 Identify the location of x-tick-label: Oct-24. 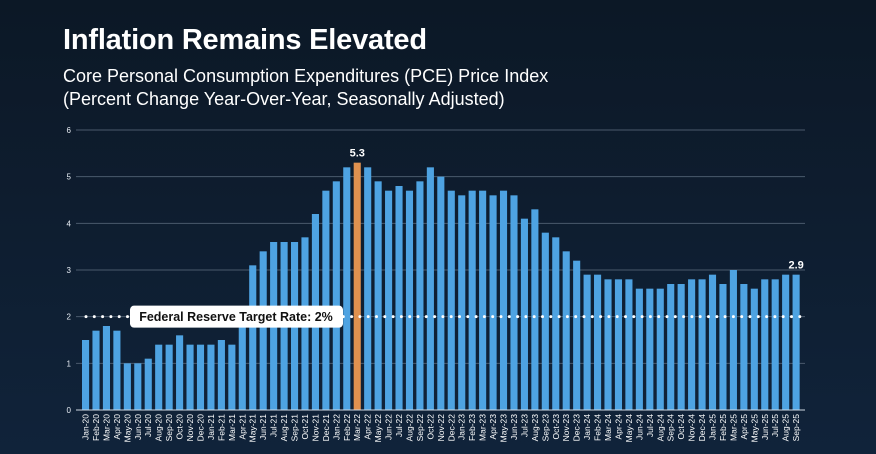
(681, 427).